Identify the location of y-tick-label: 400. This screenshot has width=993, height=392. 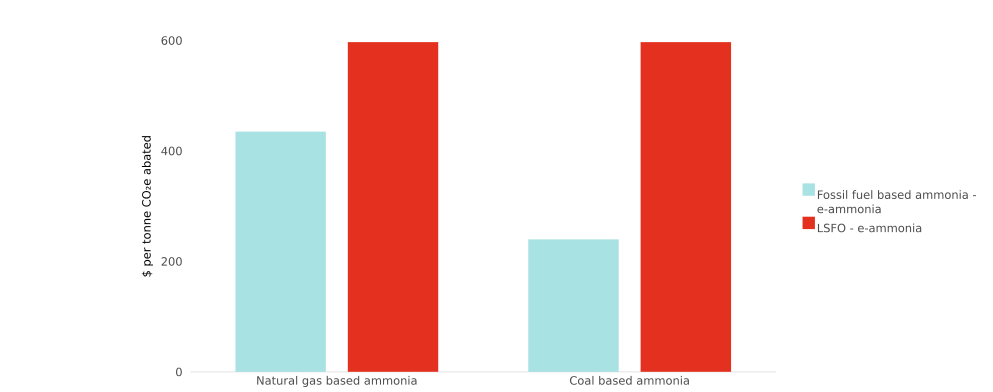
(171, 151).